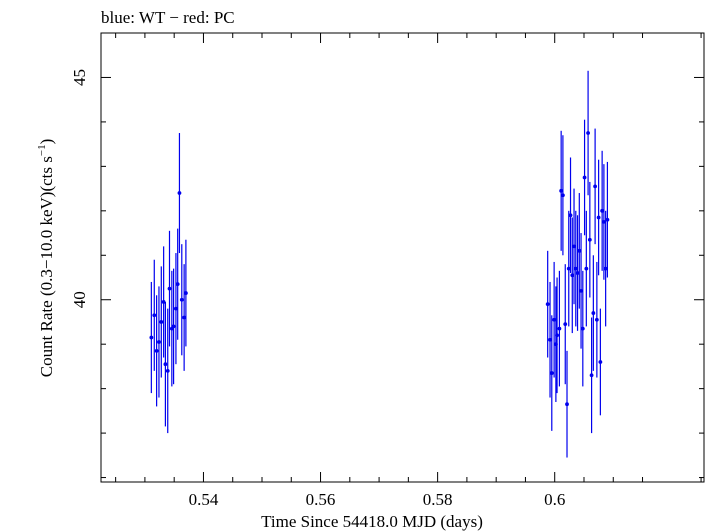  What do you see at coordinates (321, 499) in the screenshot?
I see `x-tick-label: 0.56` at bounding box center [321, 499].